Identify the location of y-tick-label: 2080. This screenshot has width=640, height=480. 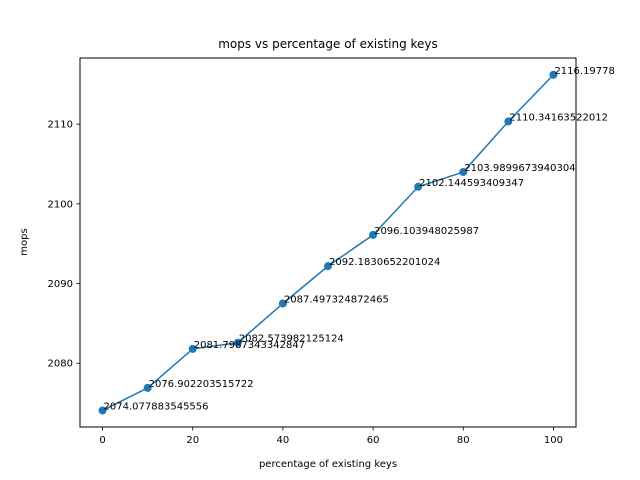
(60, 364).